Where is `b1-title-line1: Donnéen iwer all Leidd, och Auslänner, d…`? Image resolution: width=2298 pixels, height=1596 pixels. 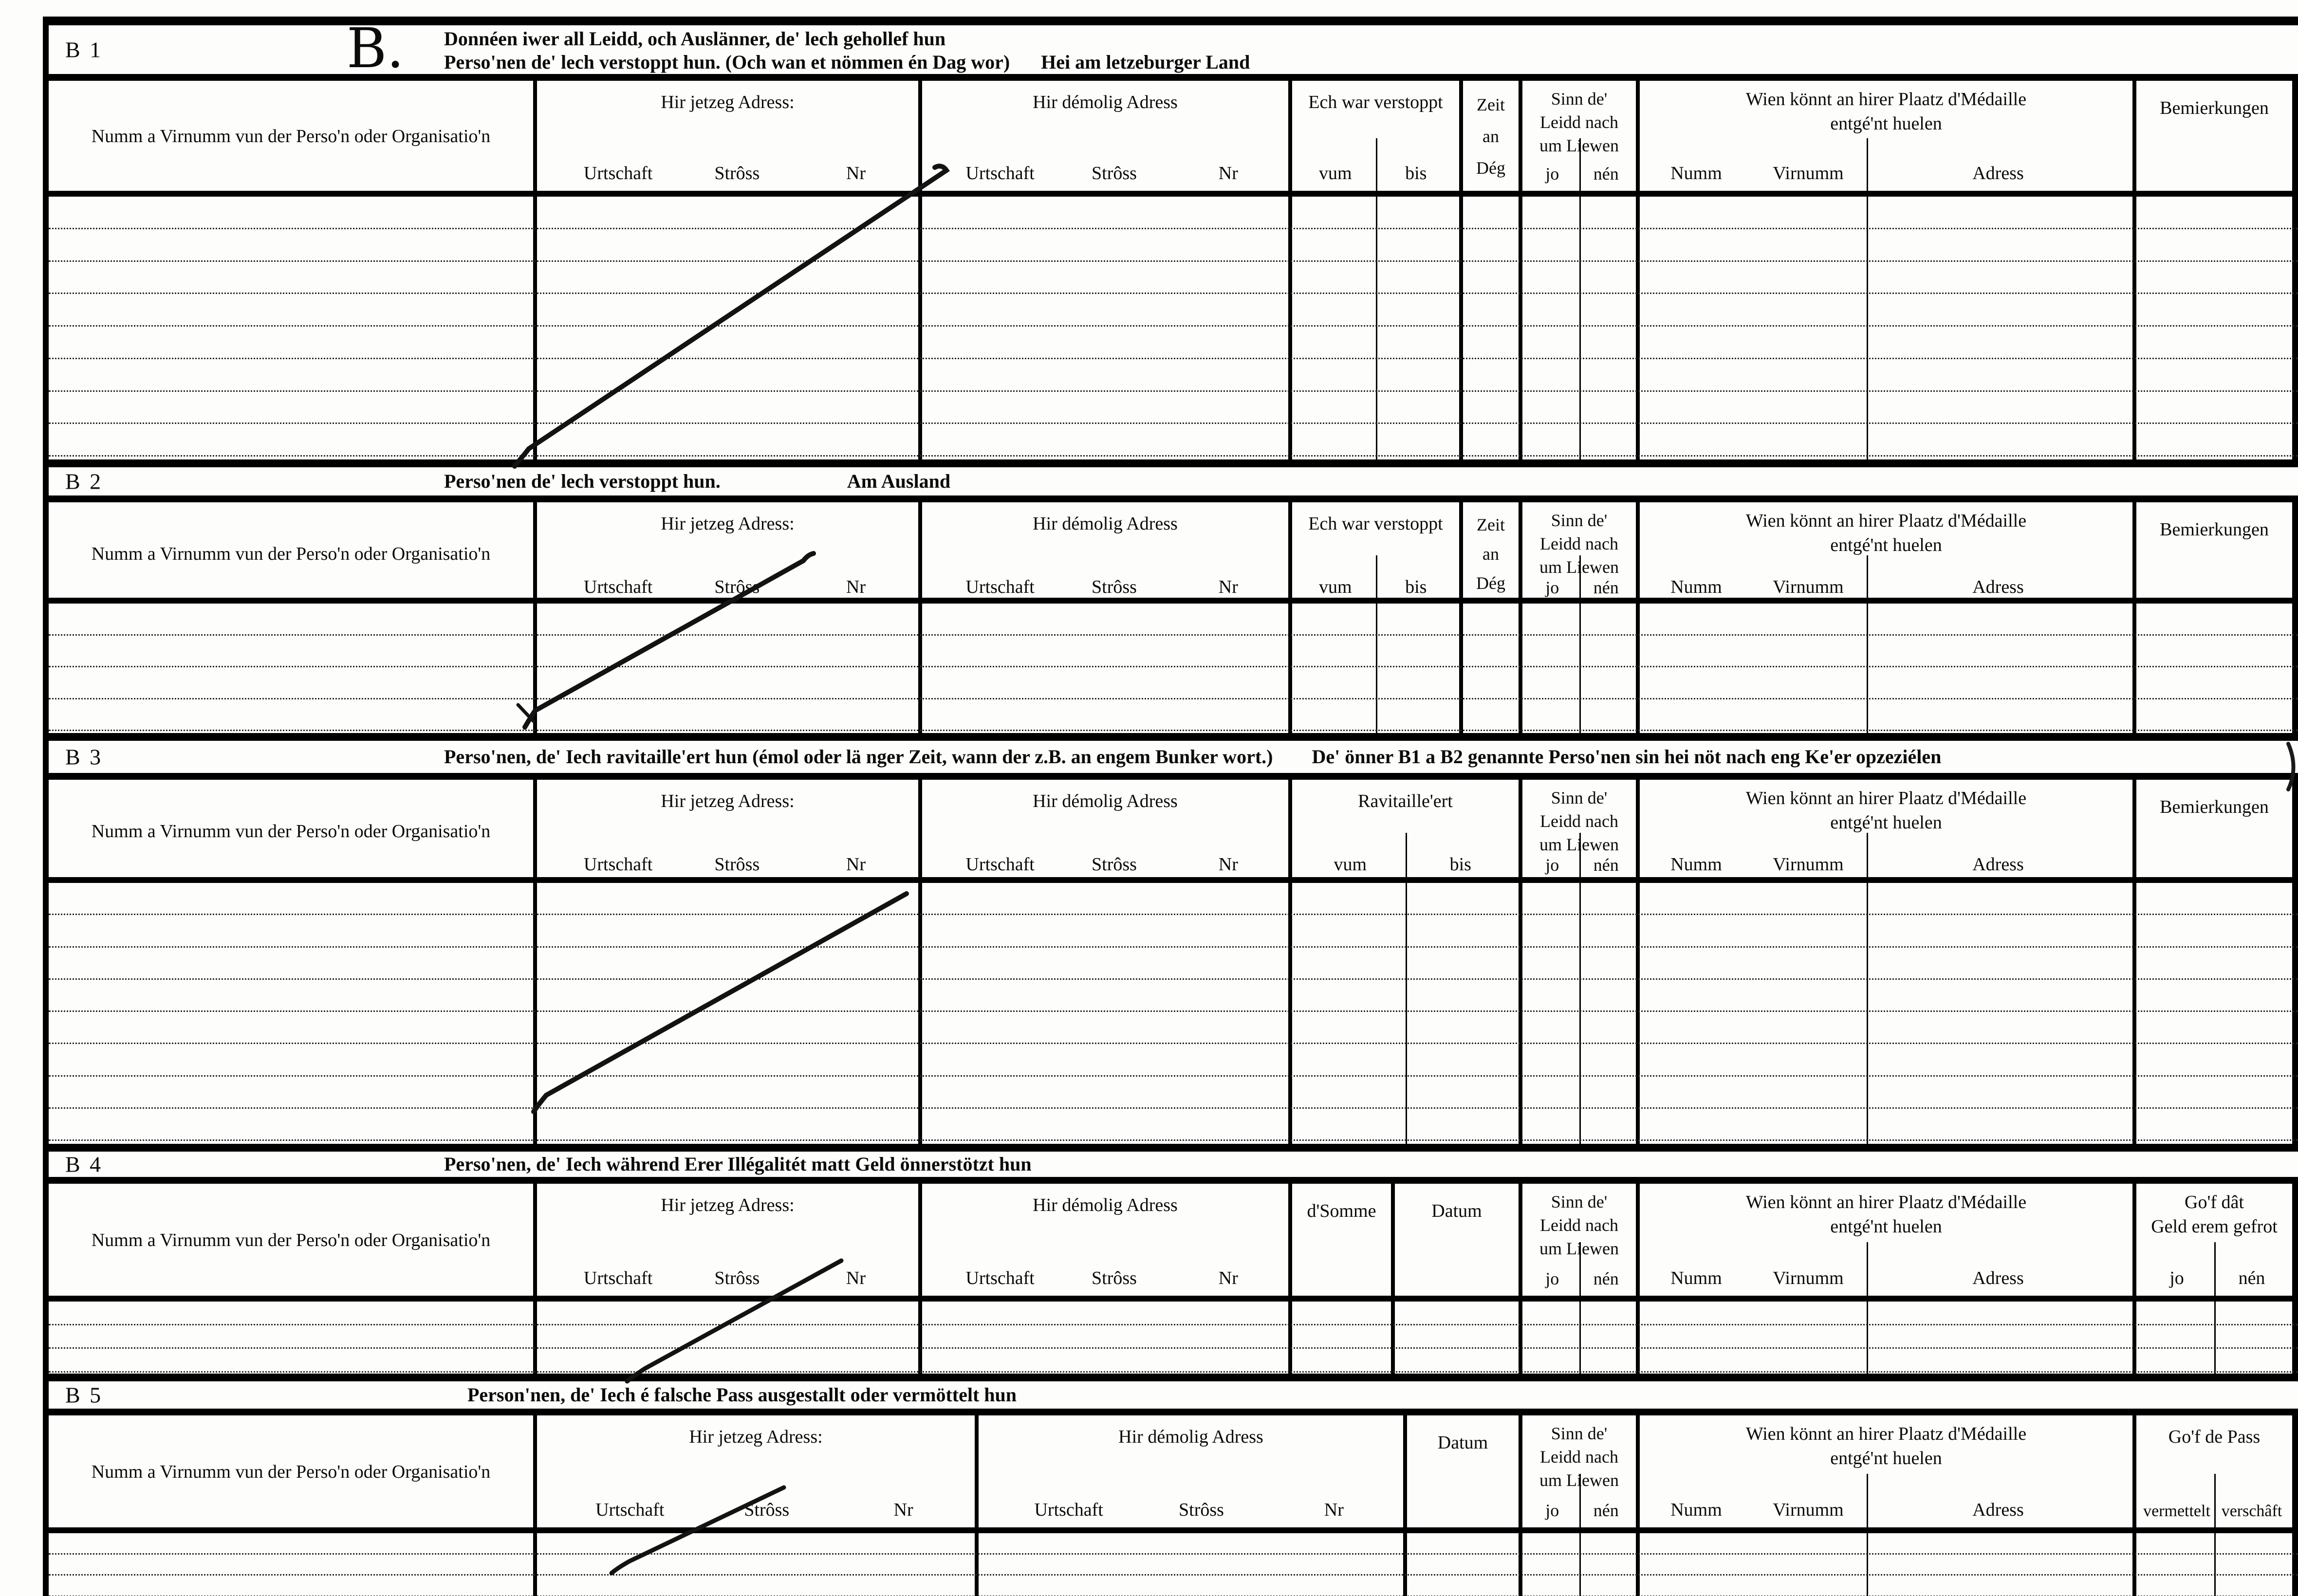 b1-title-line1: Donnéen iwer all Leidd, och Auslänner, d… is located at coordinates (695, 39).